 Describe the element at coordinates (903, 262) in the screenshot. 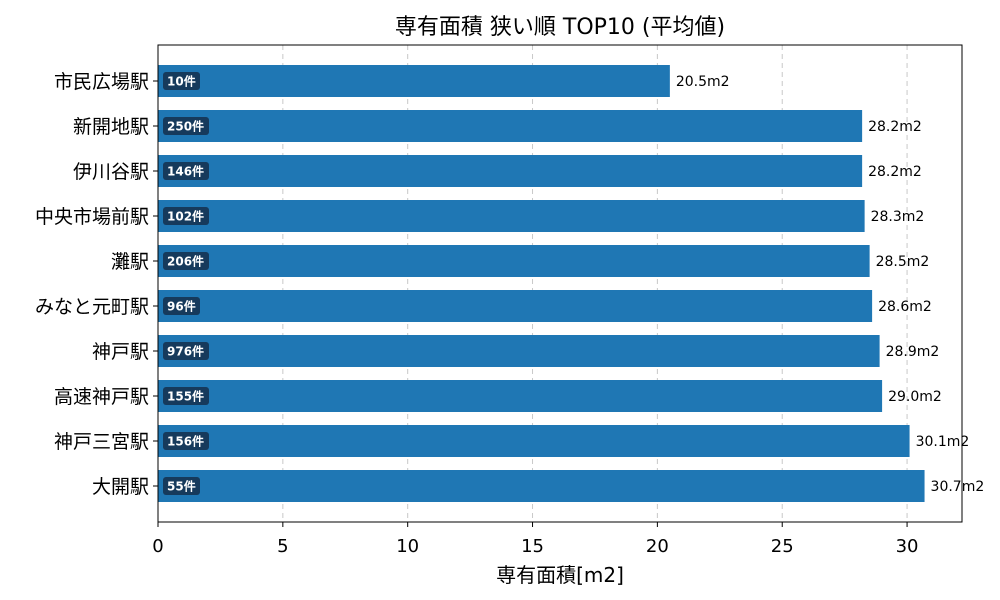

I see `data-label: 28.5m2` at that location.